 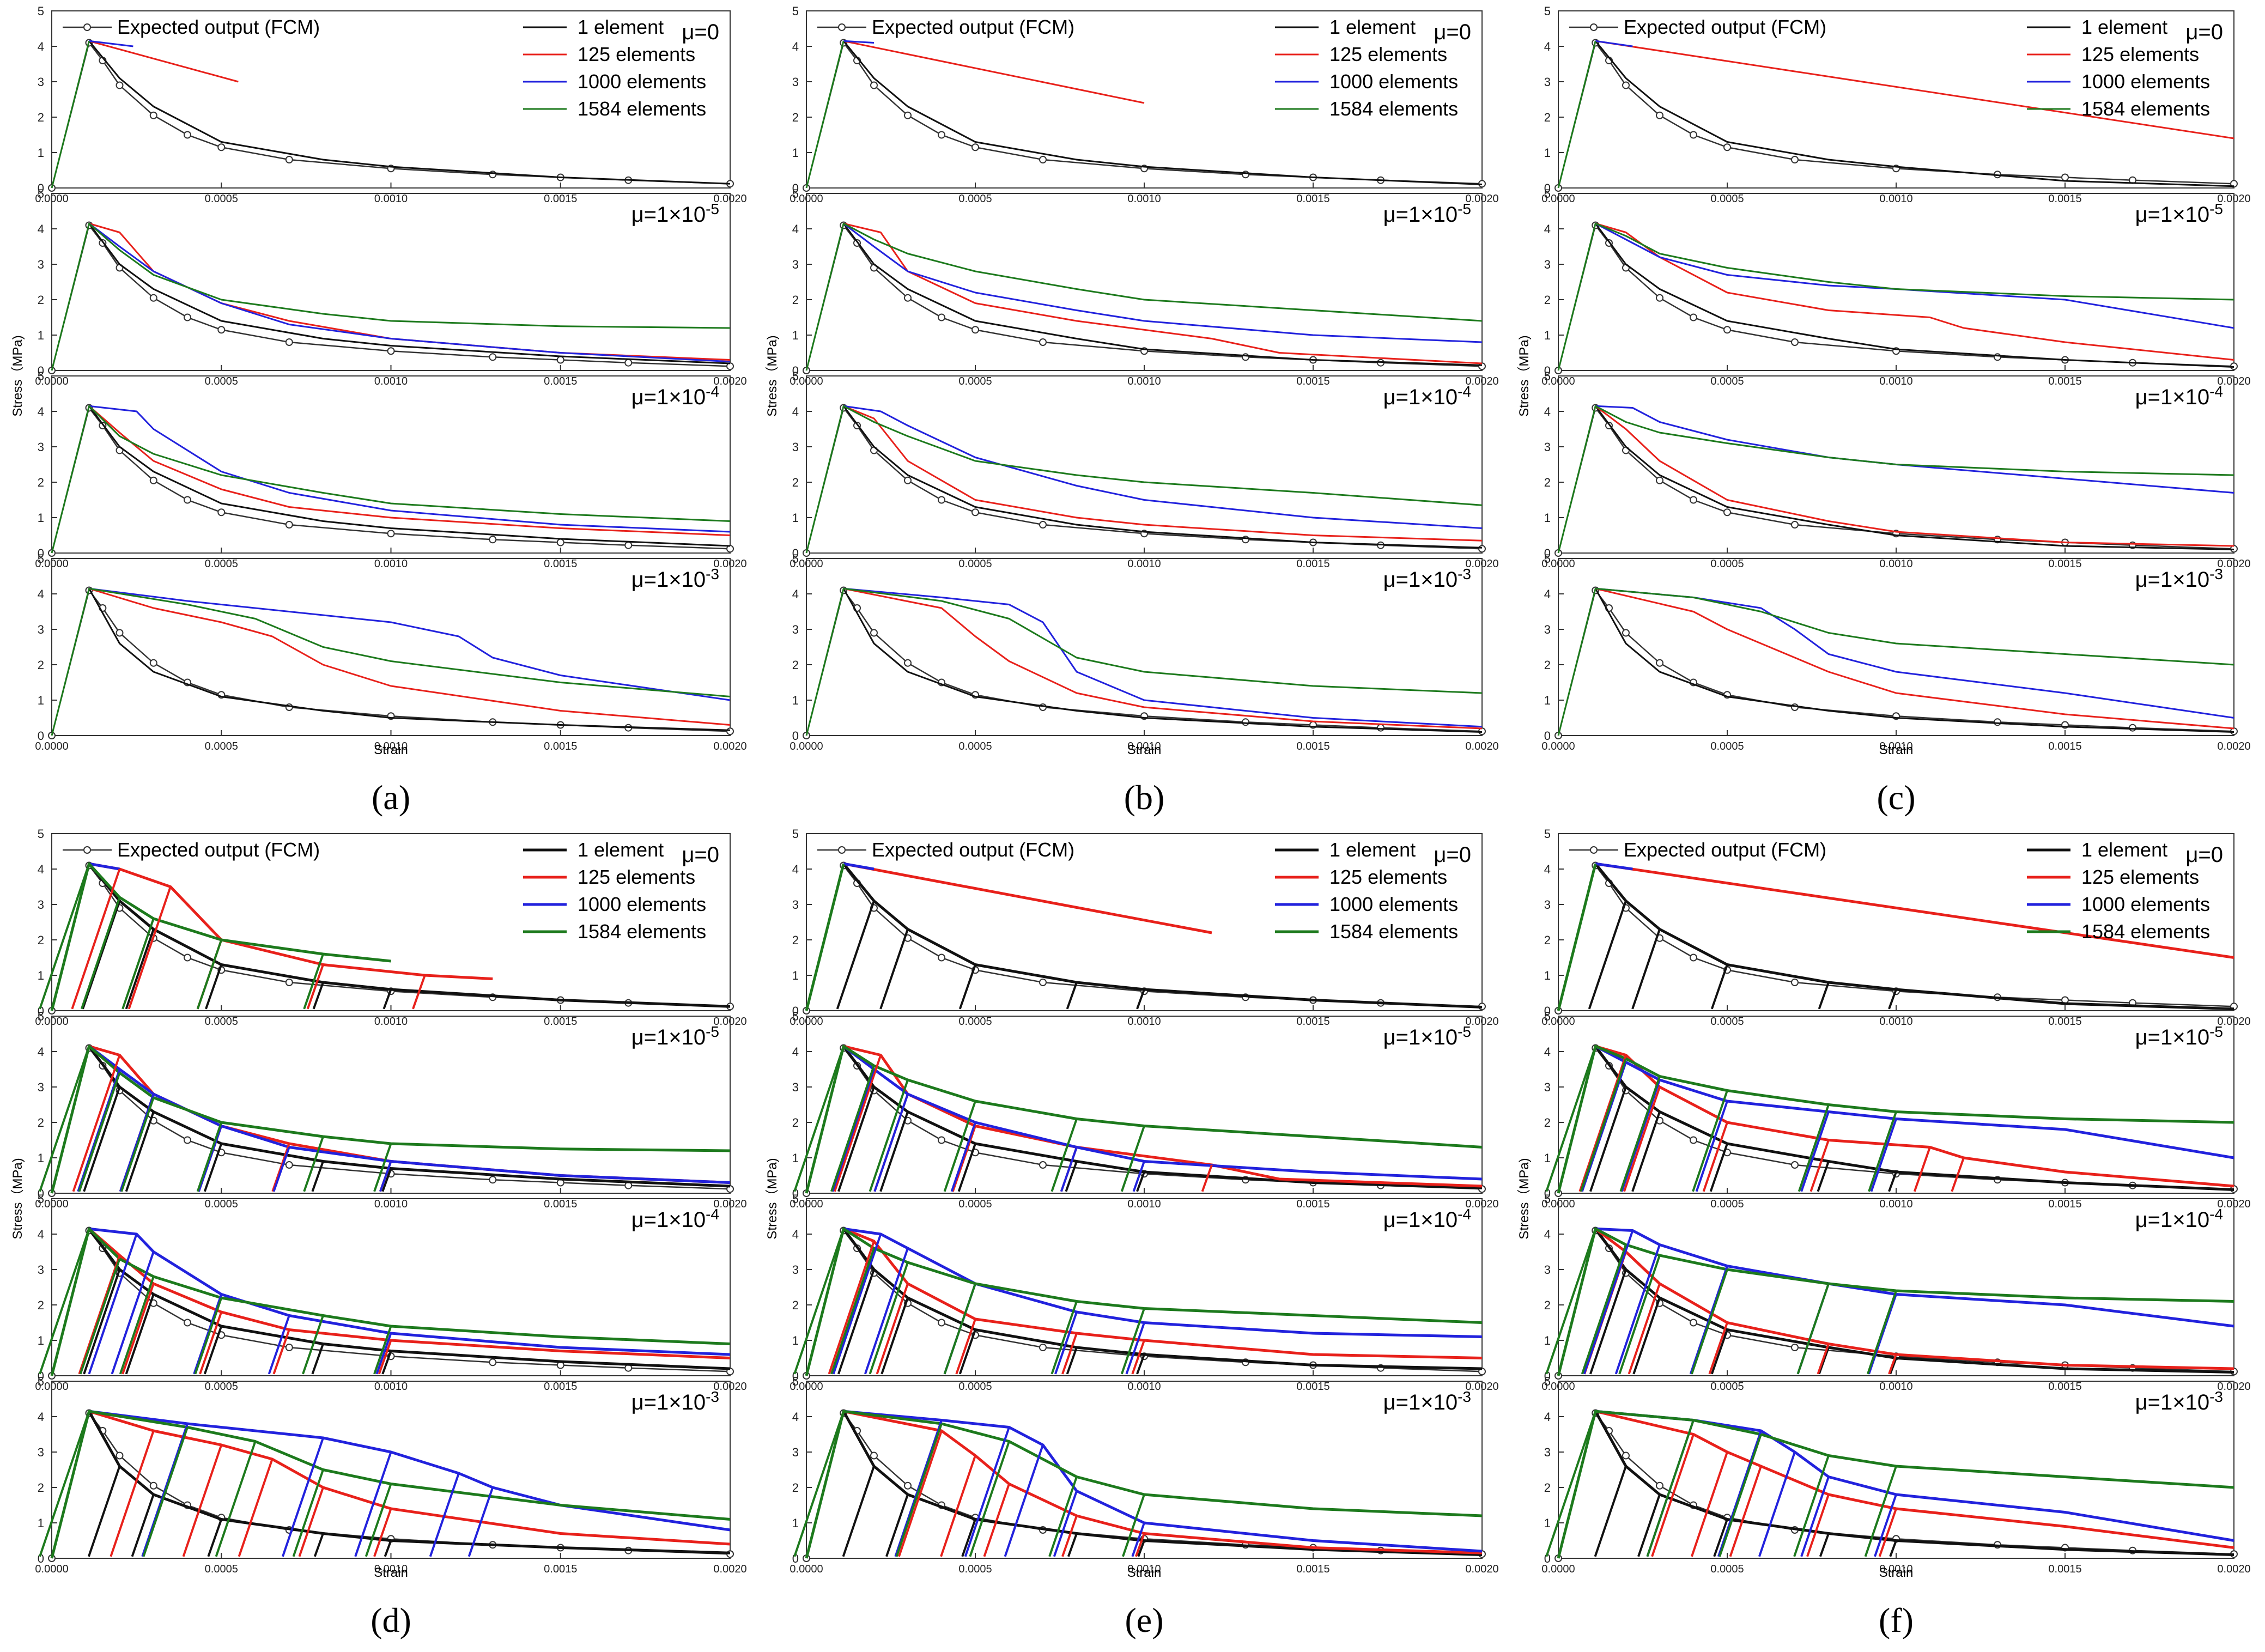 I want to click on mu-label: μ=1×10-5, so click(x=1427, y=1036).